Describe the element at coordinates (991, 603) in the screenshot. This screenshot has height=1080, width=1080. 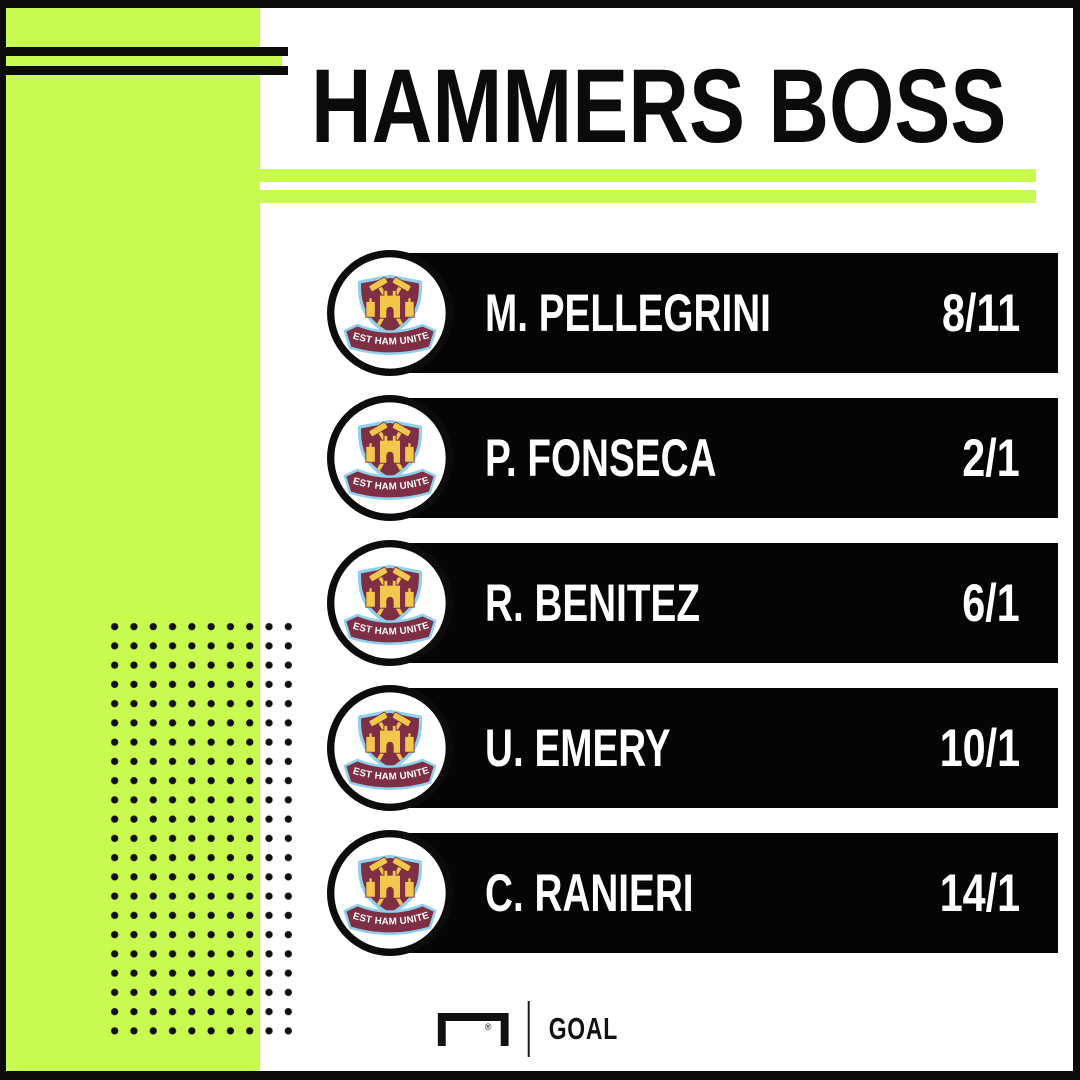
I see `candidate-odds: 6/1` at that location.